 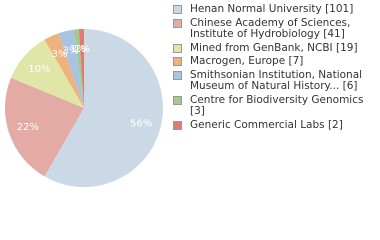 What do you see at coordinates (247, 61) in the screenshot?
I see `legend-label: Macrogen, Europe [7]` at bounding box center [247, 61].